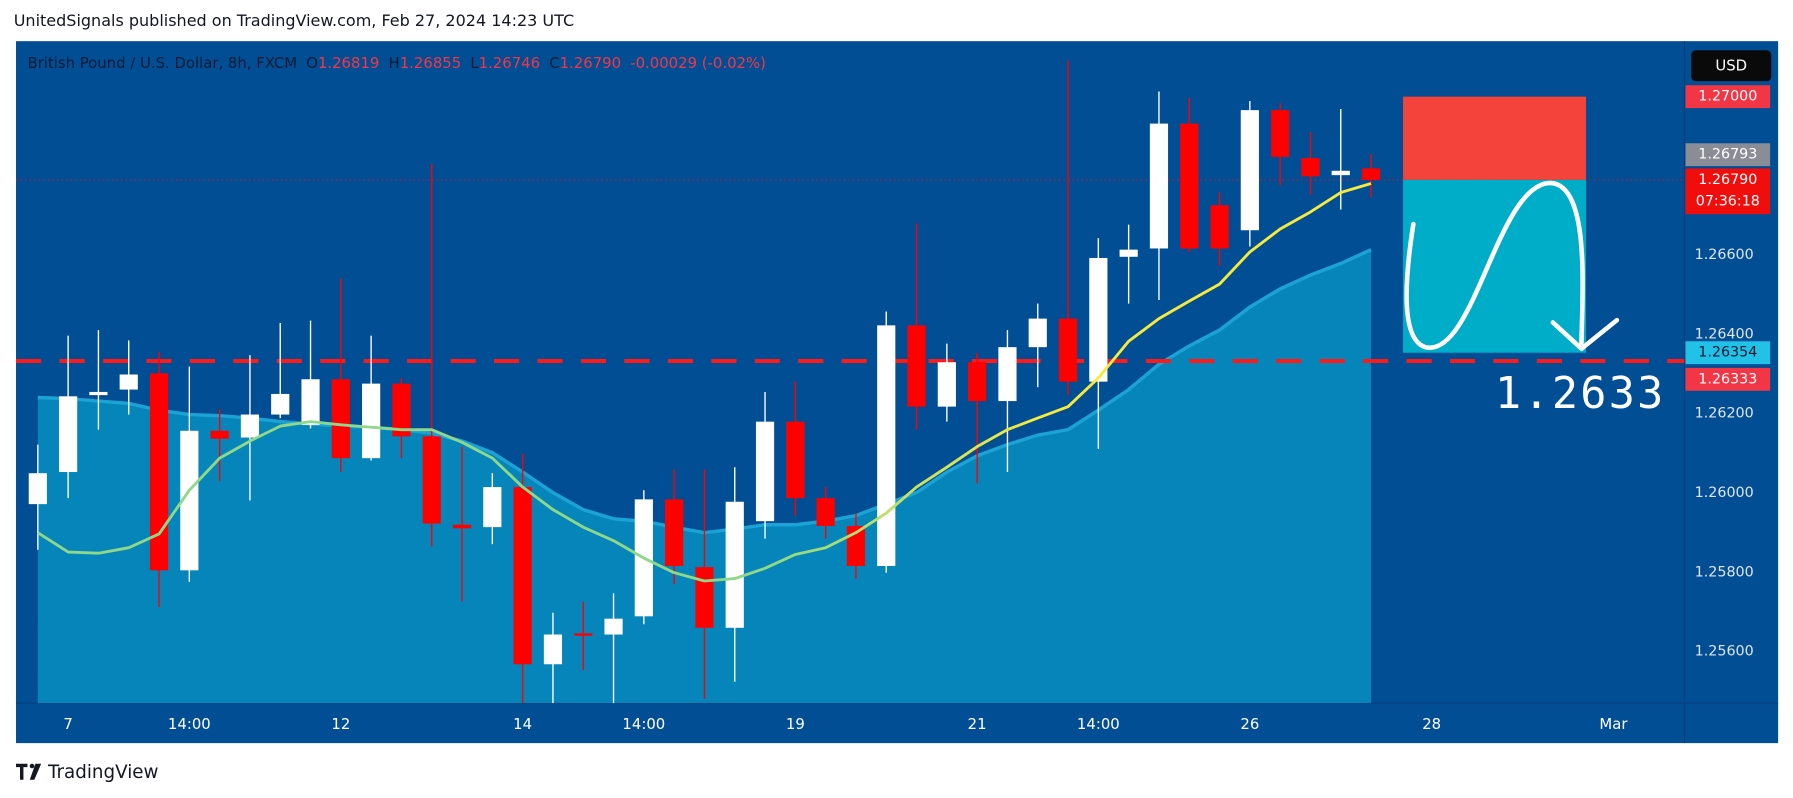 The image size is (1793, 798). Describe the element at coordinates (698, 63) in the screenshot. I see `legend-change: -0.00029 (-0.02%)` at that location.